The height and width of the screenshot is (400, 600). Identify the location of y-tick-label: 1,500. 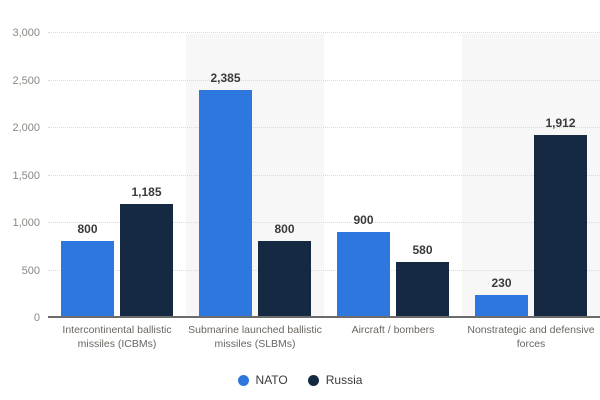
(26, 175).